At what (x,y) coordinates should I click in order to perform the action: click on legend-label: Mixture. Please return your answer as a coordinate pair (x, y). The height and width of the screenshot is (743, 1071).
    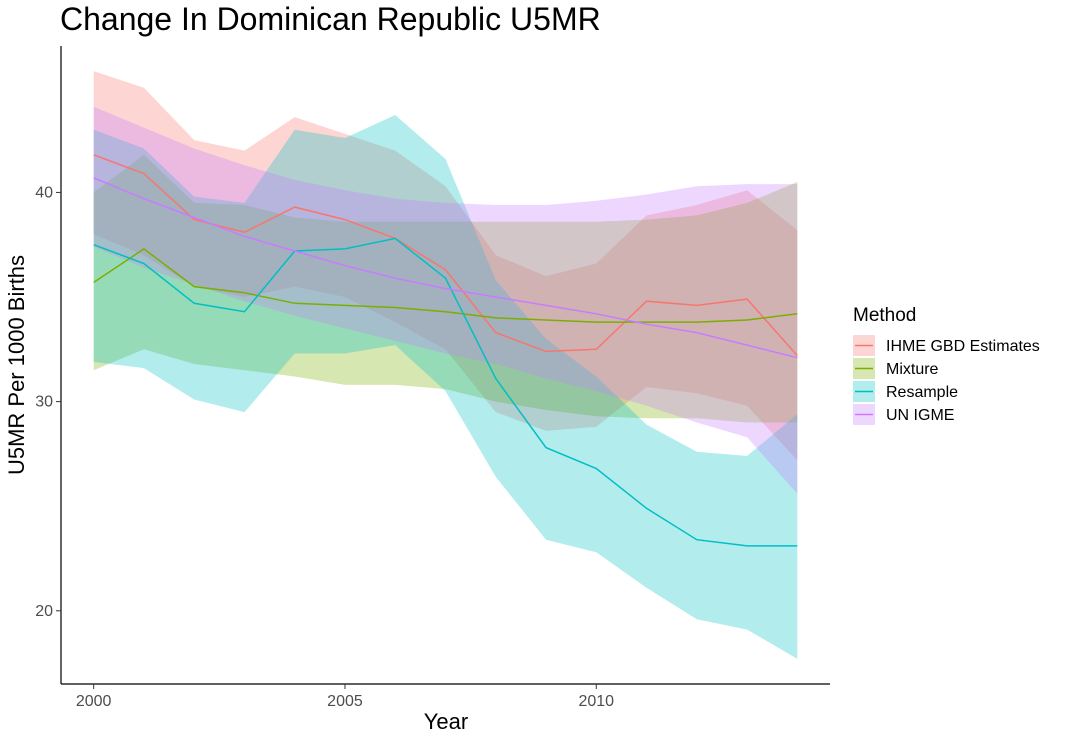
    Looking at the image, I should click on (912, 369).